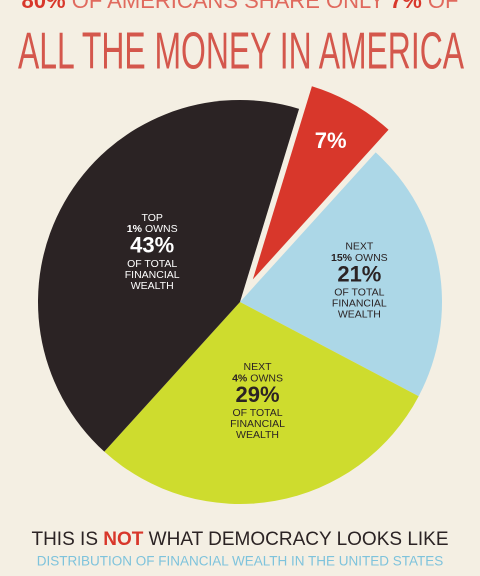 This screenshot has height=576, width=480. Describe the element at coordinates (228, 6) in the screenshot. I see `kicker-part: OF AMERICANS SHARE ONLY` at that location.